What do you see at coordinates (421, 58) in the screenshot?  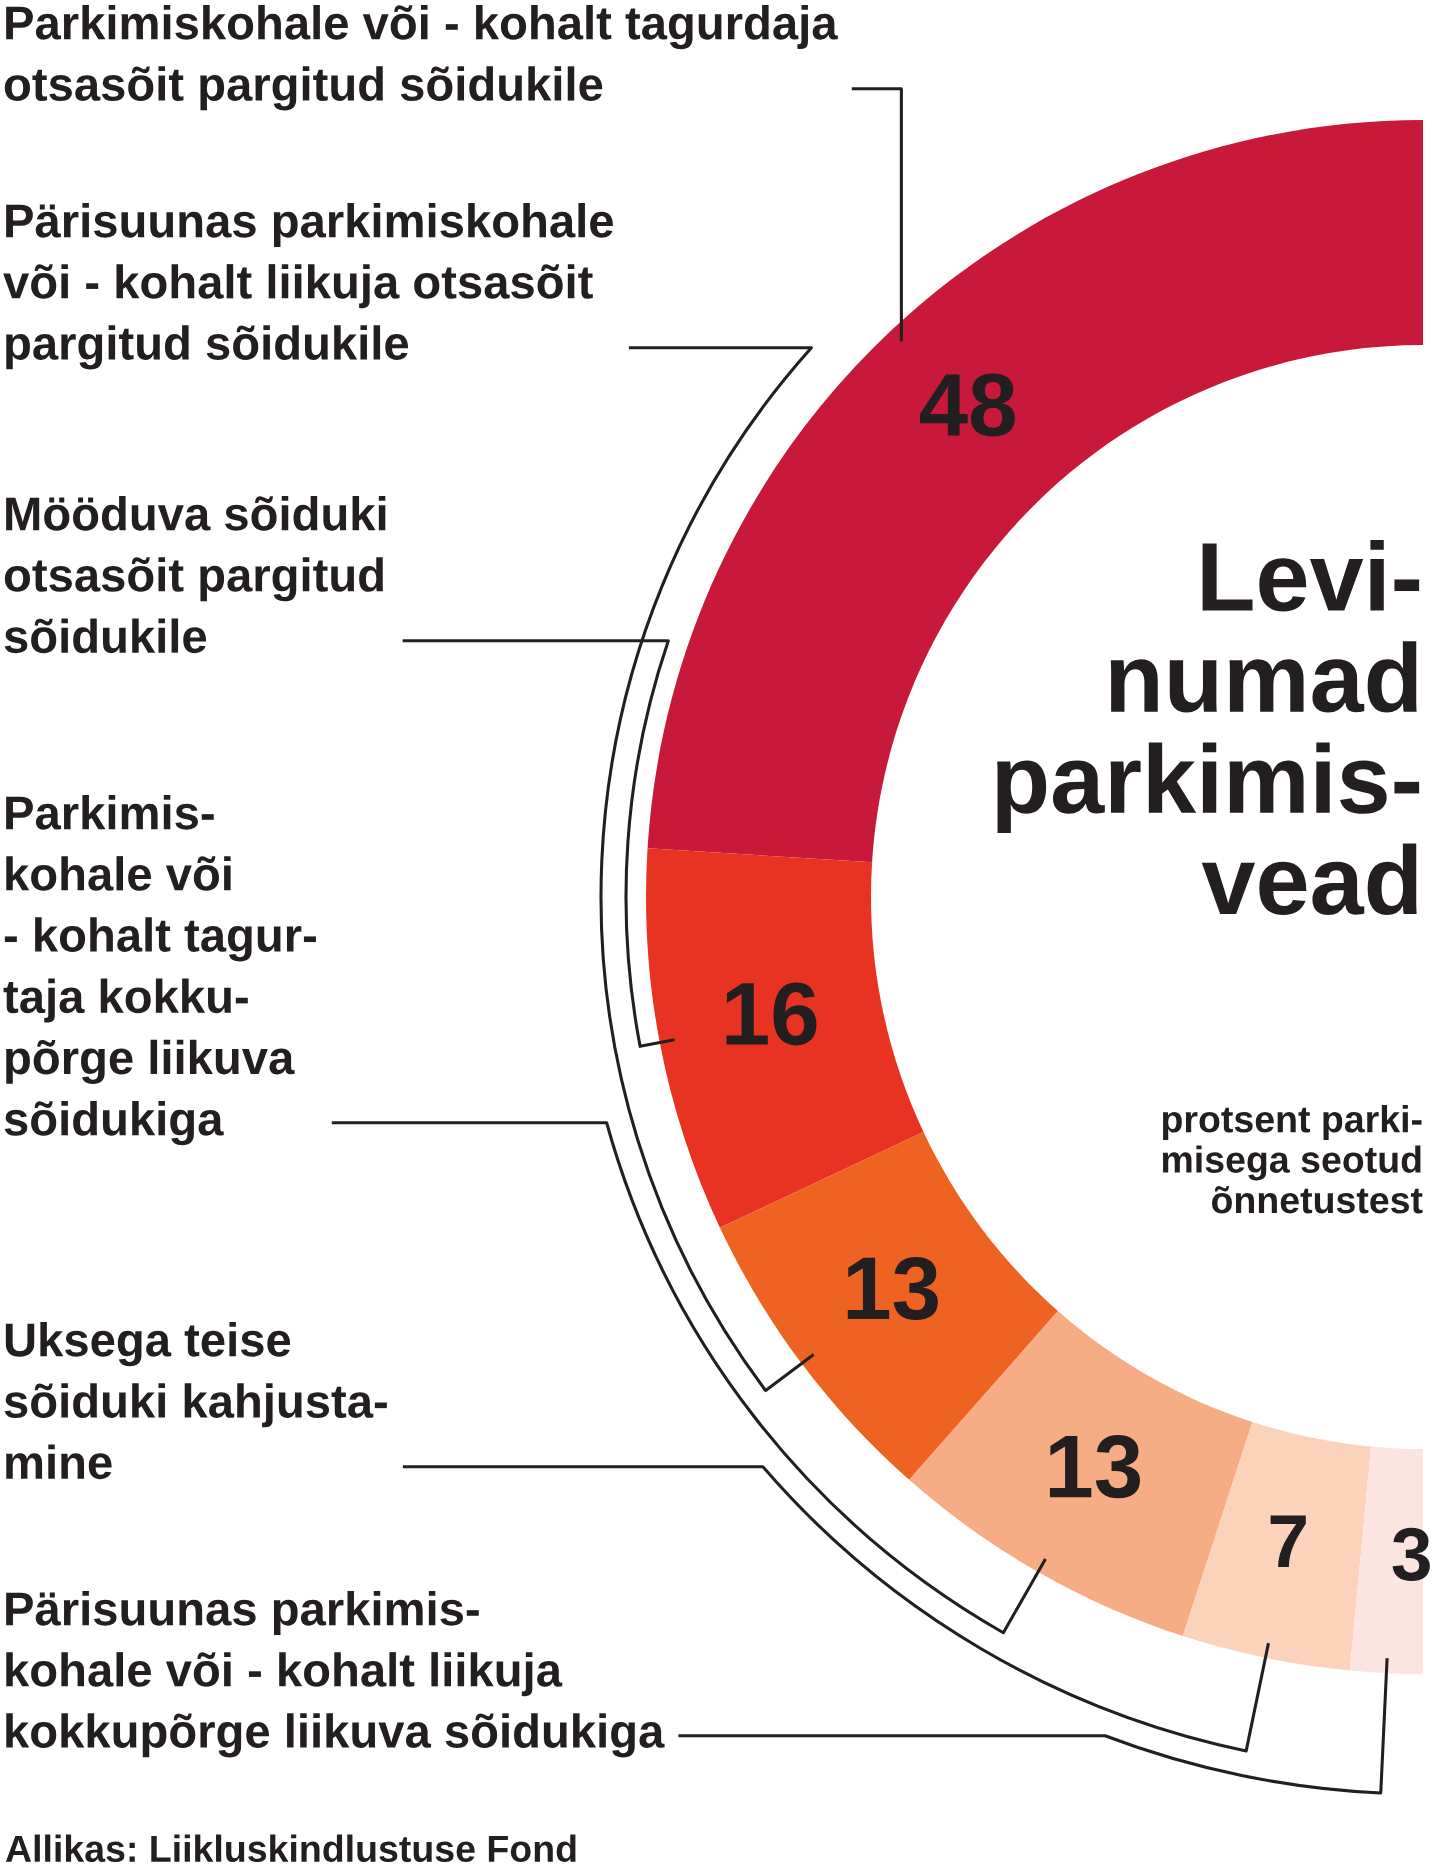 I see `slice-label: Parkimiskohale või - kohalt tagurdaja otsasõit pargitud sõidukile` at bounding box center [421, 58].